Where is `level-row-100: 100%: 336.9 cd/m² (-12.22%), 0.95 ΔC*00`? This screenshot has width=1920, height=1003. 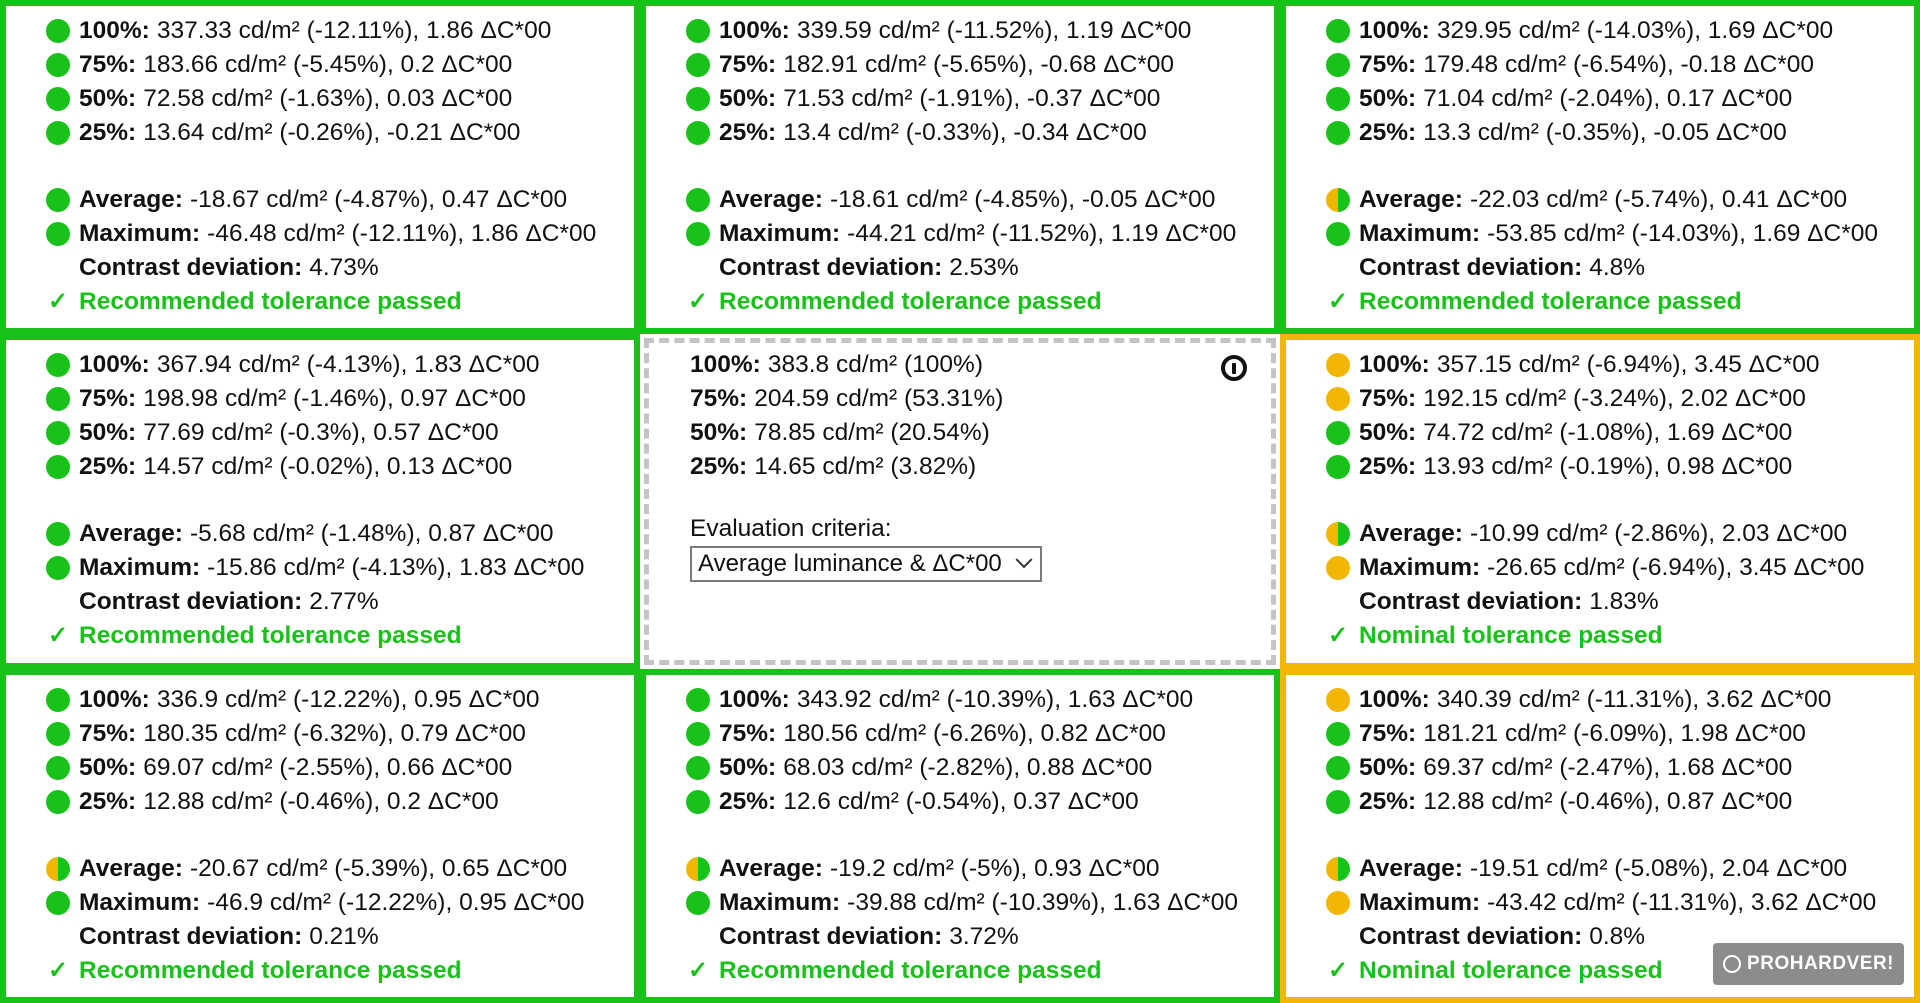 level-row-100: 100%: 336.9 cd/m² (-12.22%), 0.95 ΔC*00 is located at coordinates (340, 700).